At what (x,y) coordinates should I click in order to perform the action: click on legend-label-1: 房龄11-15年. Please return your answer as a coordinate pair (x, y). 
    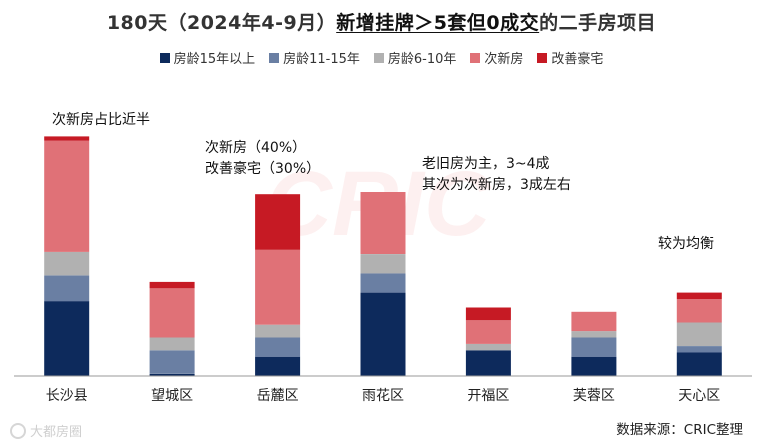
    Looking at the image, I should click on (321, 59).